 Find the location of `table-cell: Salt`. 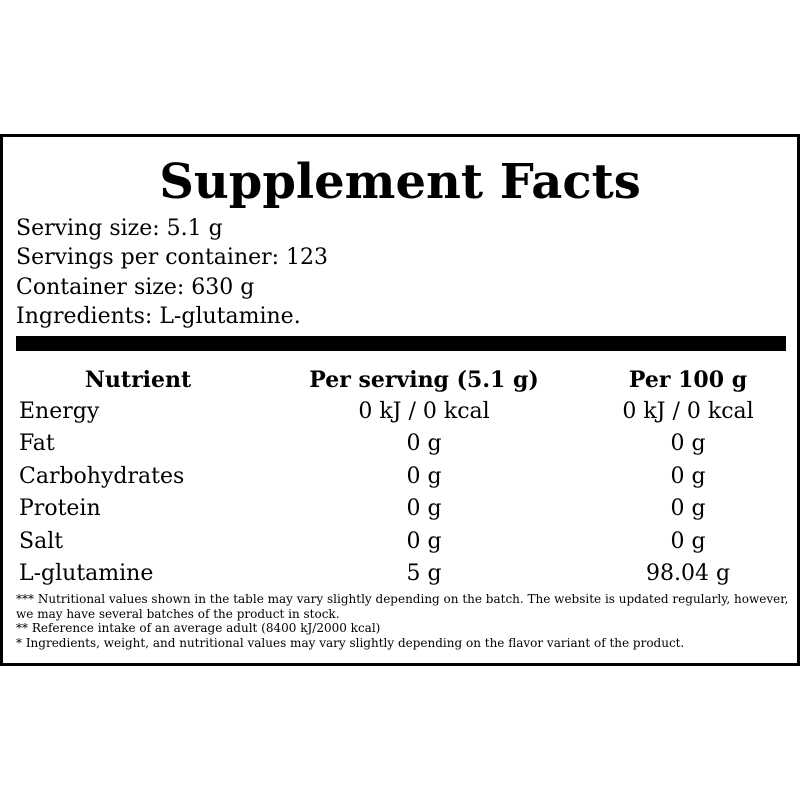

table-cell: Salt is located at coordinates (41, 541).